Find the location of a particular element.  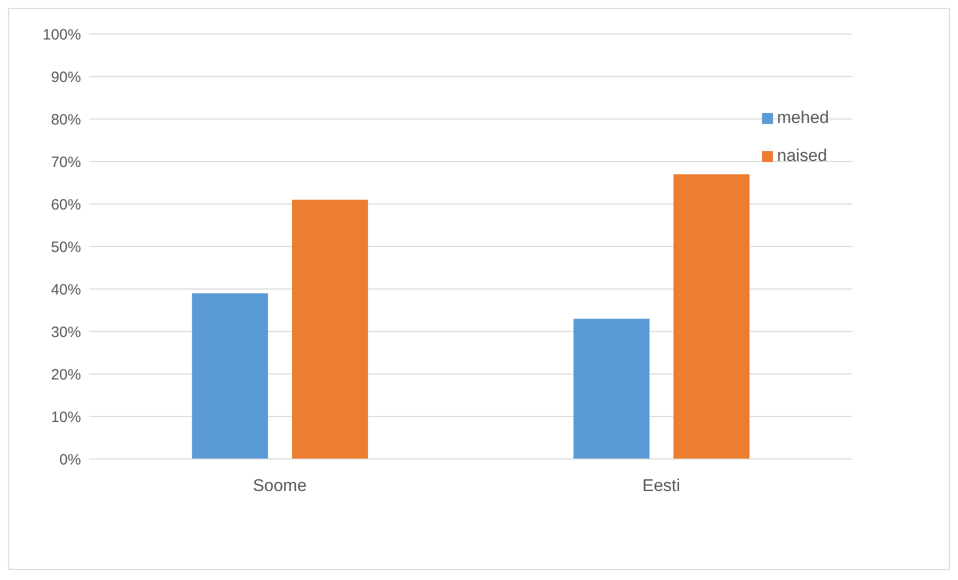

y-tick-label: 70% is located at coordinates (65, 162).